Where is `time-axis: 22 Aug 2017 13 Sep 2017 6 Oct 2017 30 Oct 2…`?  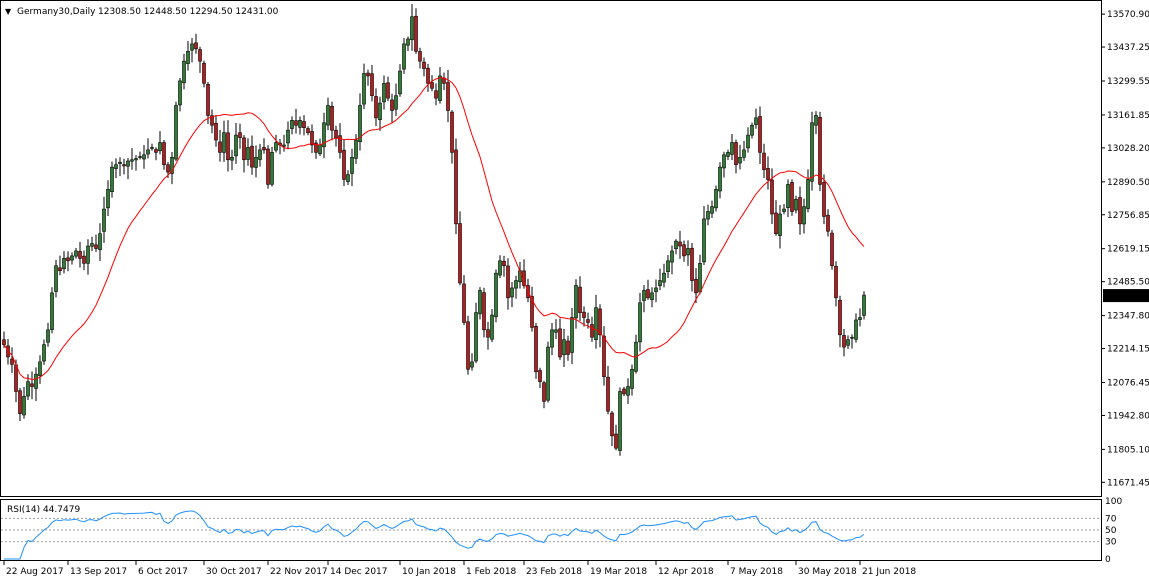
time-axis: 22 Aug 2017 13 Sep 2017 6 Oct 2017 30 Oct 2… is located at coordinates (459, 569).